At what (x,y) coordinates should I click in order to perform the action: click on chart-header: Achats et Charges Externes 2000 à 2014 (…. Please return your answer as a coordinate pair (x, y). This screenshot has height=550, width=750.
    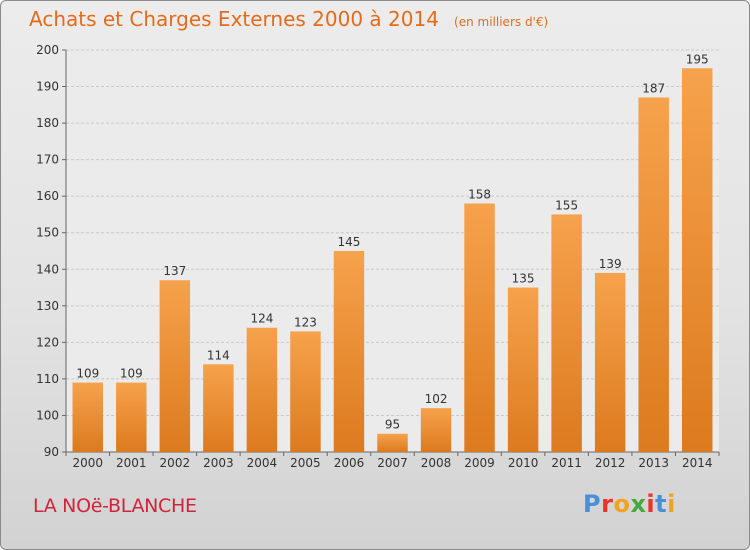
    Looking at the image, I should click on (288, 19).